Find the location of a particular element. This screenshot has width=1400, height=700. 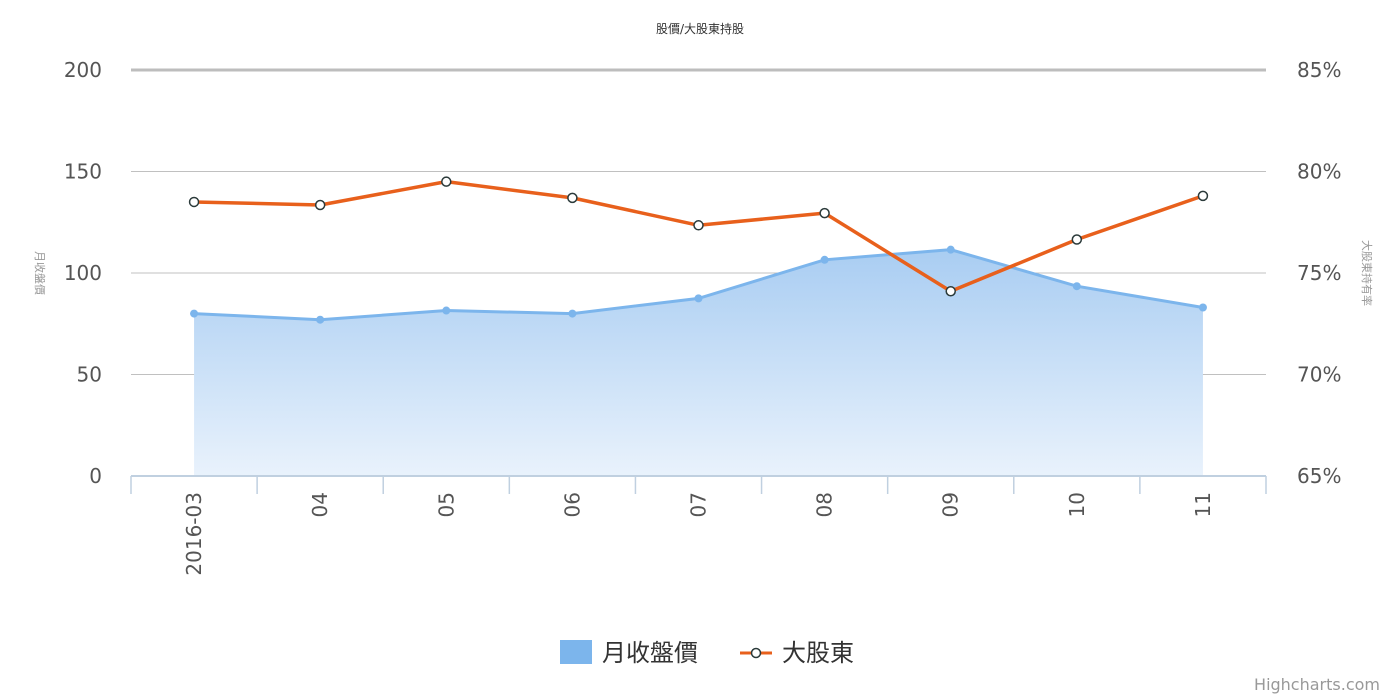

y-left-tick-label: 200 is located at coordinates (83, 70).